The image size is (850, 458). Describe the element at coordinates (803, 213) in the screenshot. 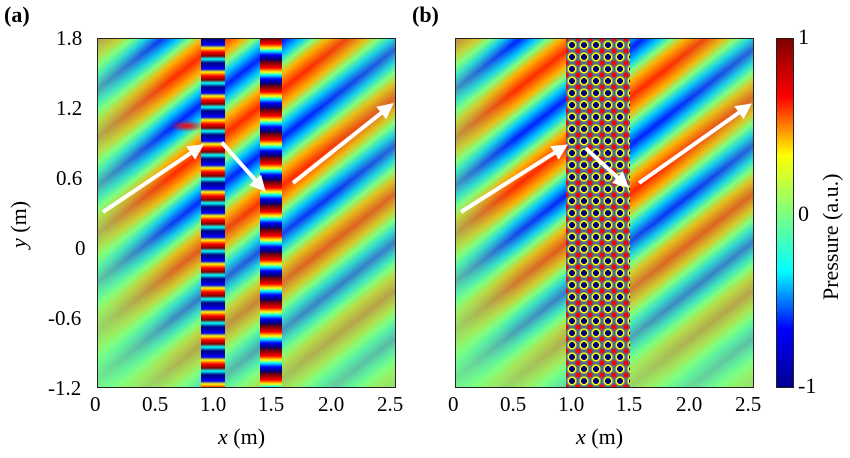

I see `colorbar-mid-label: 0` at that location.